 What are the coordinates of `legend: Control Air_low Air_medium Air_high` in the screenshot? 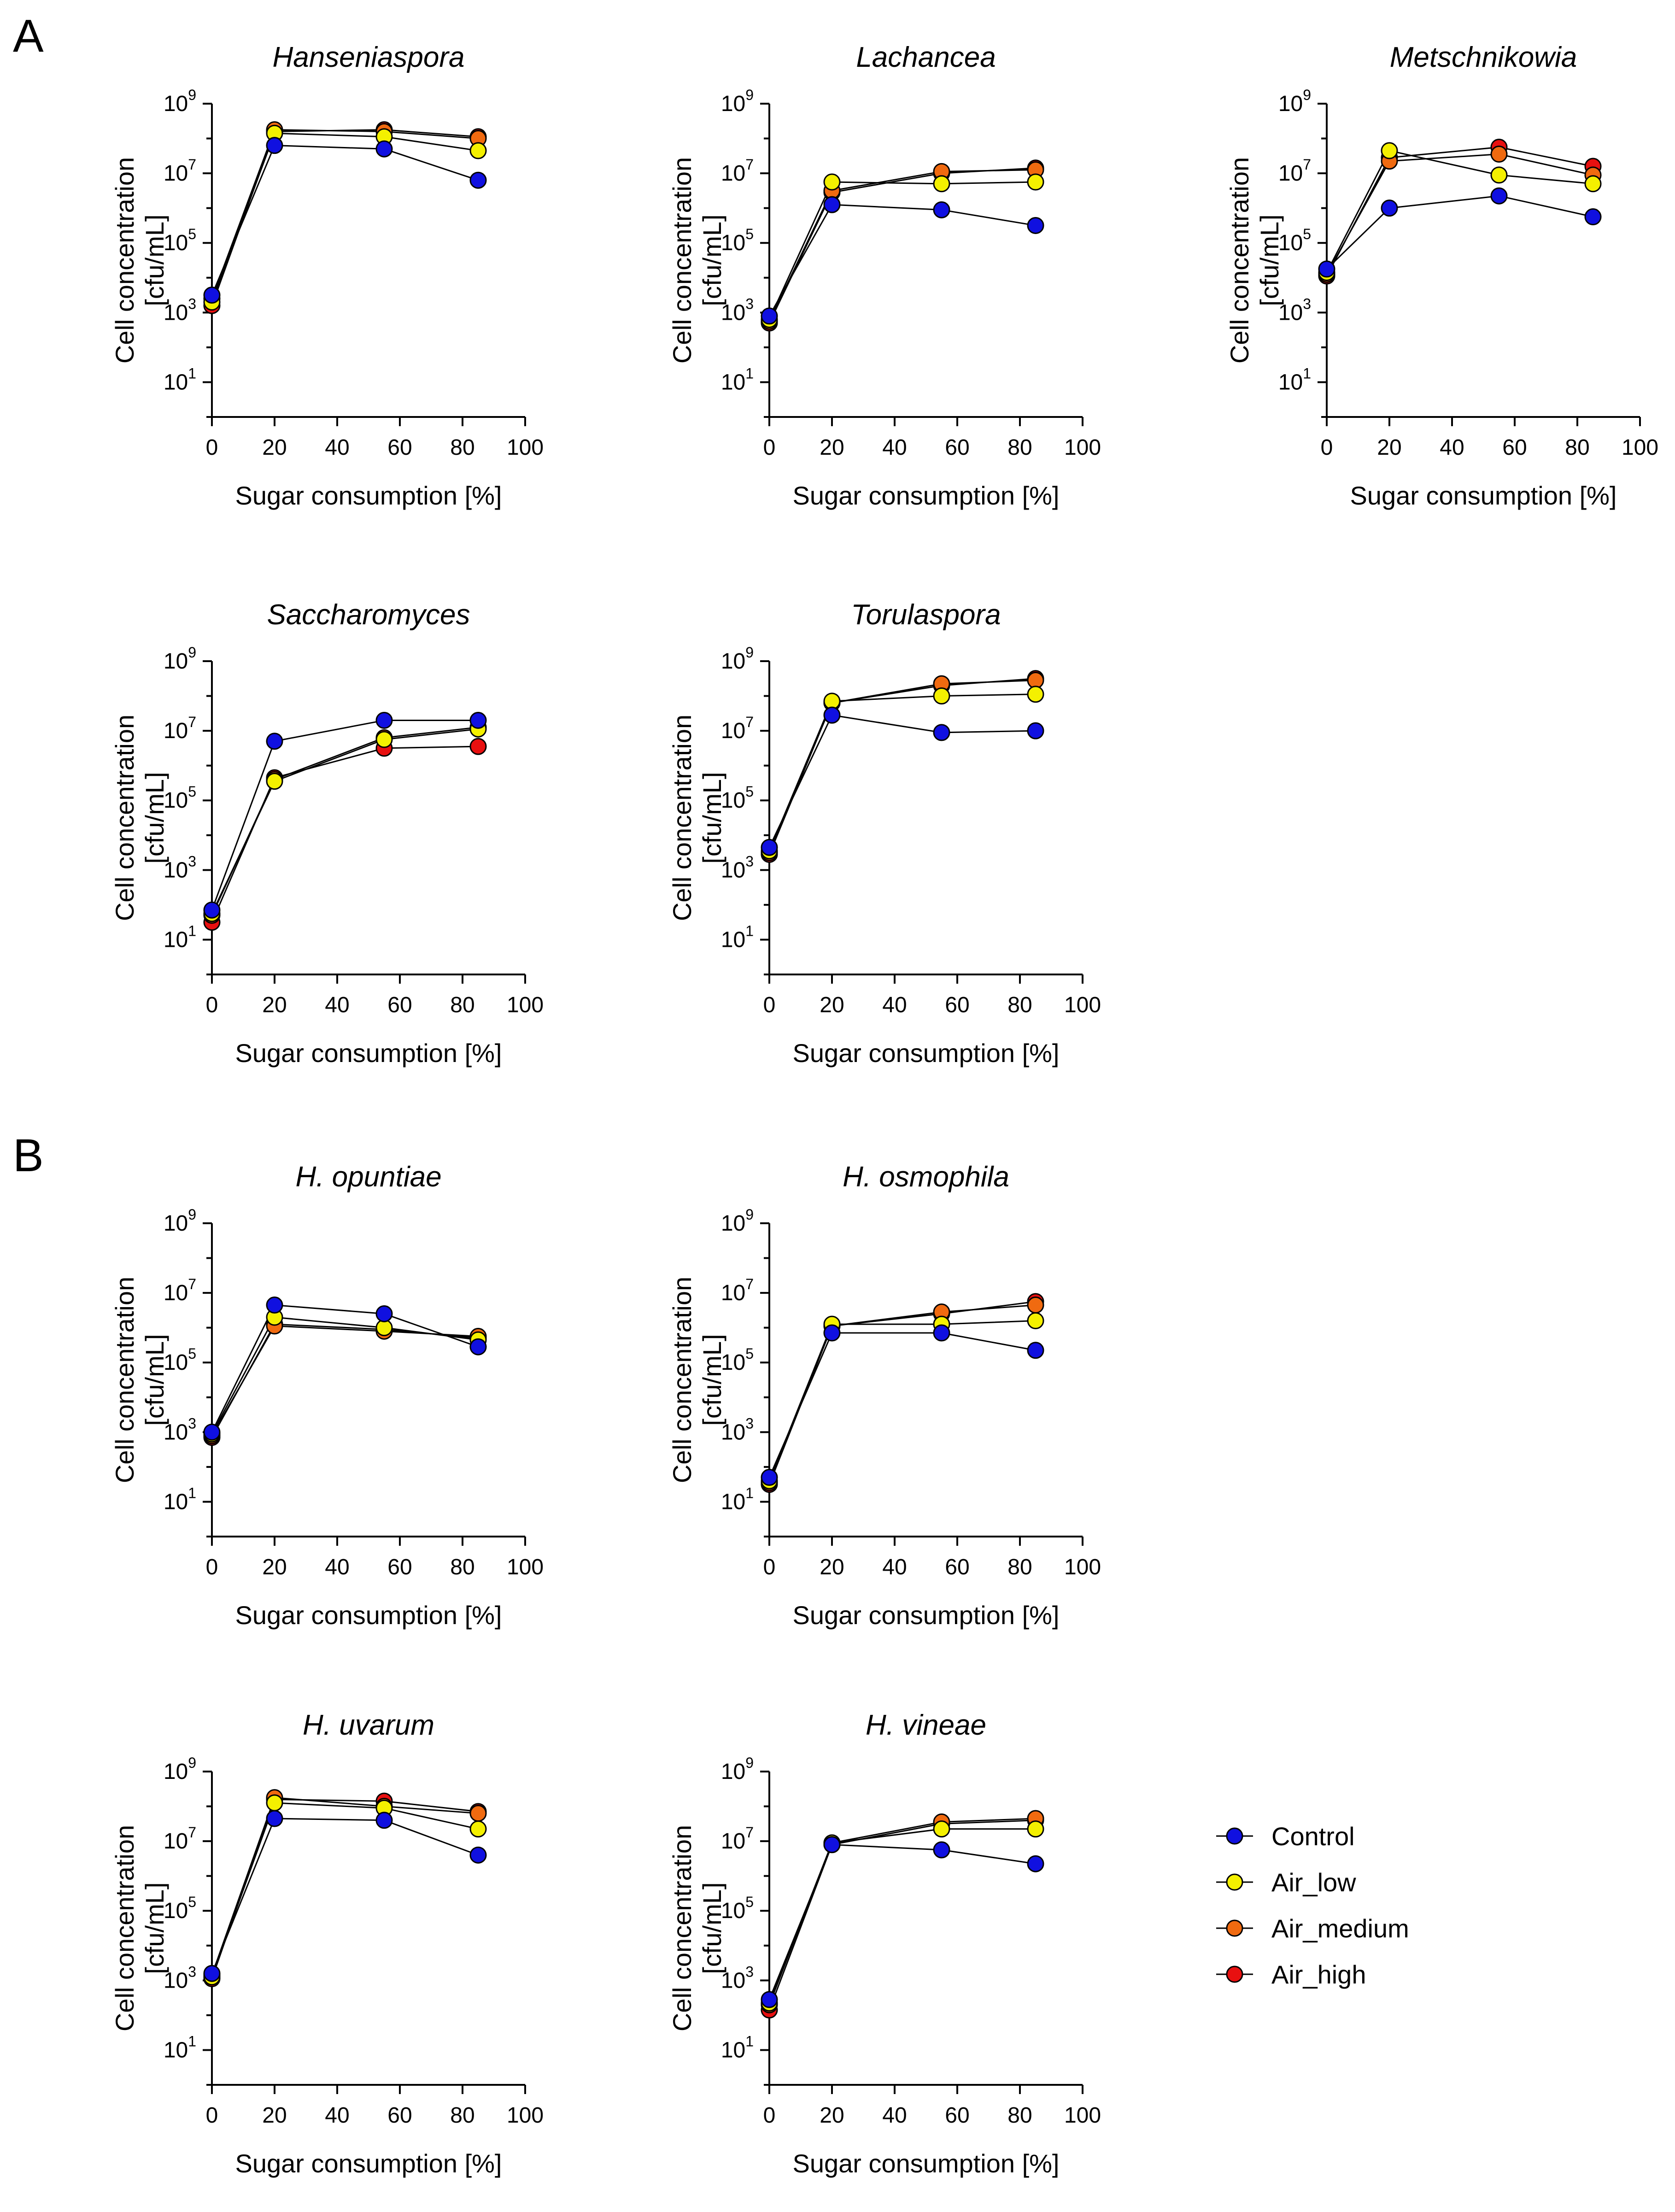 It's located at (1312, 1905).